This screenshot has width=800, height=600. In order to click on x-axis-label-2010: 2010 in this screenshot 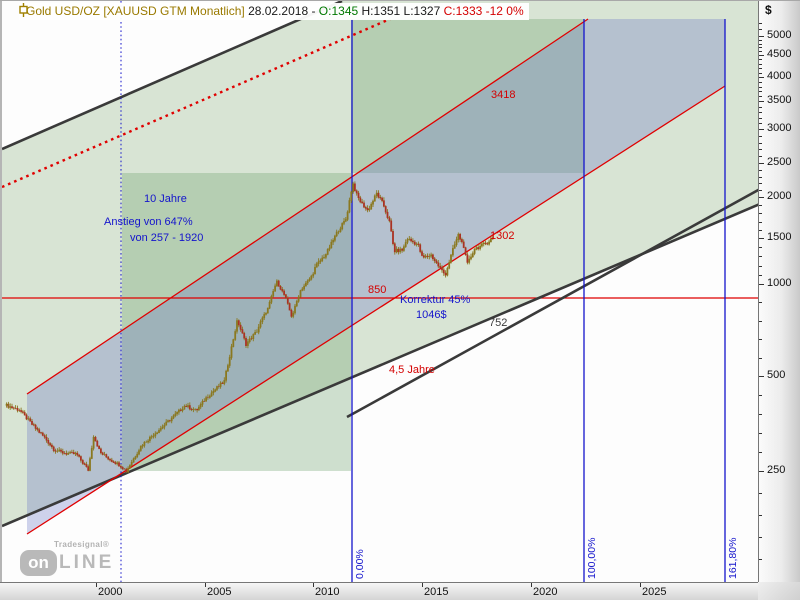, I will do `click(327, 592)`.